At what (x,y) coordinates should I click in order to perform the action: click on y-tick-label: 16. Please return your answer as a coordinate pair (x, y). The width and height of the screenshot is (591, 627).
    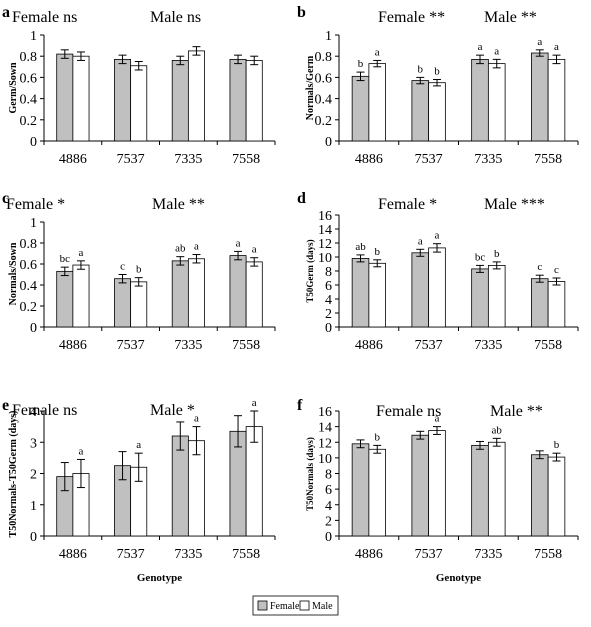
    Looking at the image, I should click on (325, 216).